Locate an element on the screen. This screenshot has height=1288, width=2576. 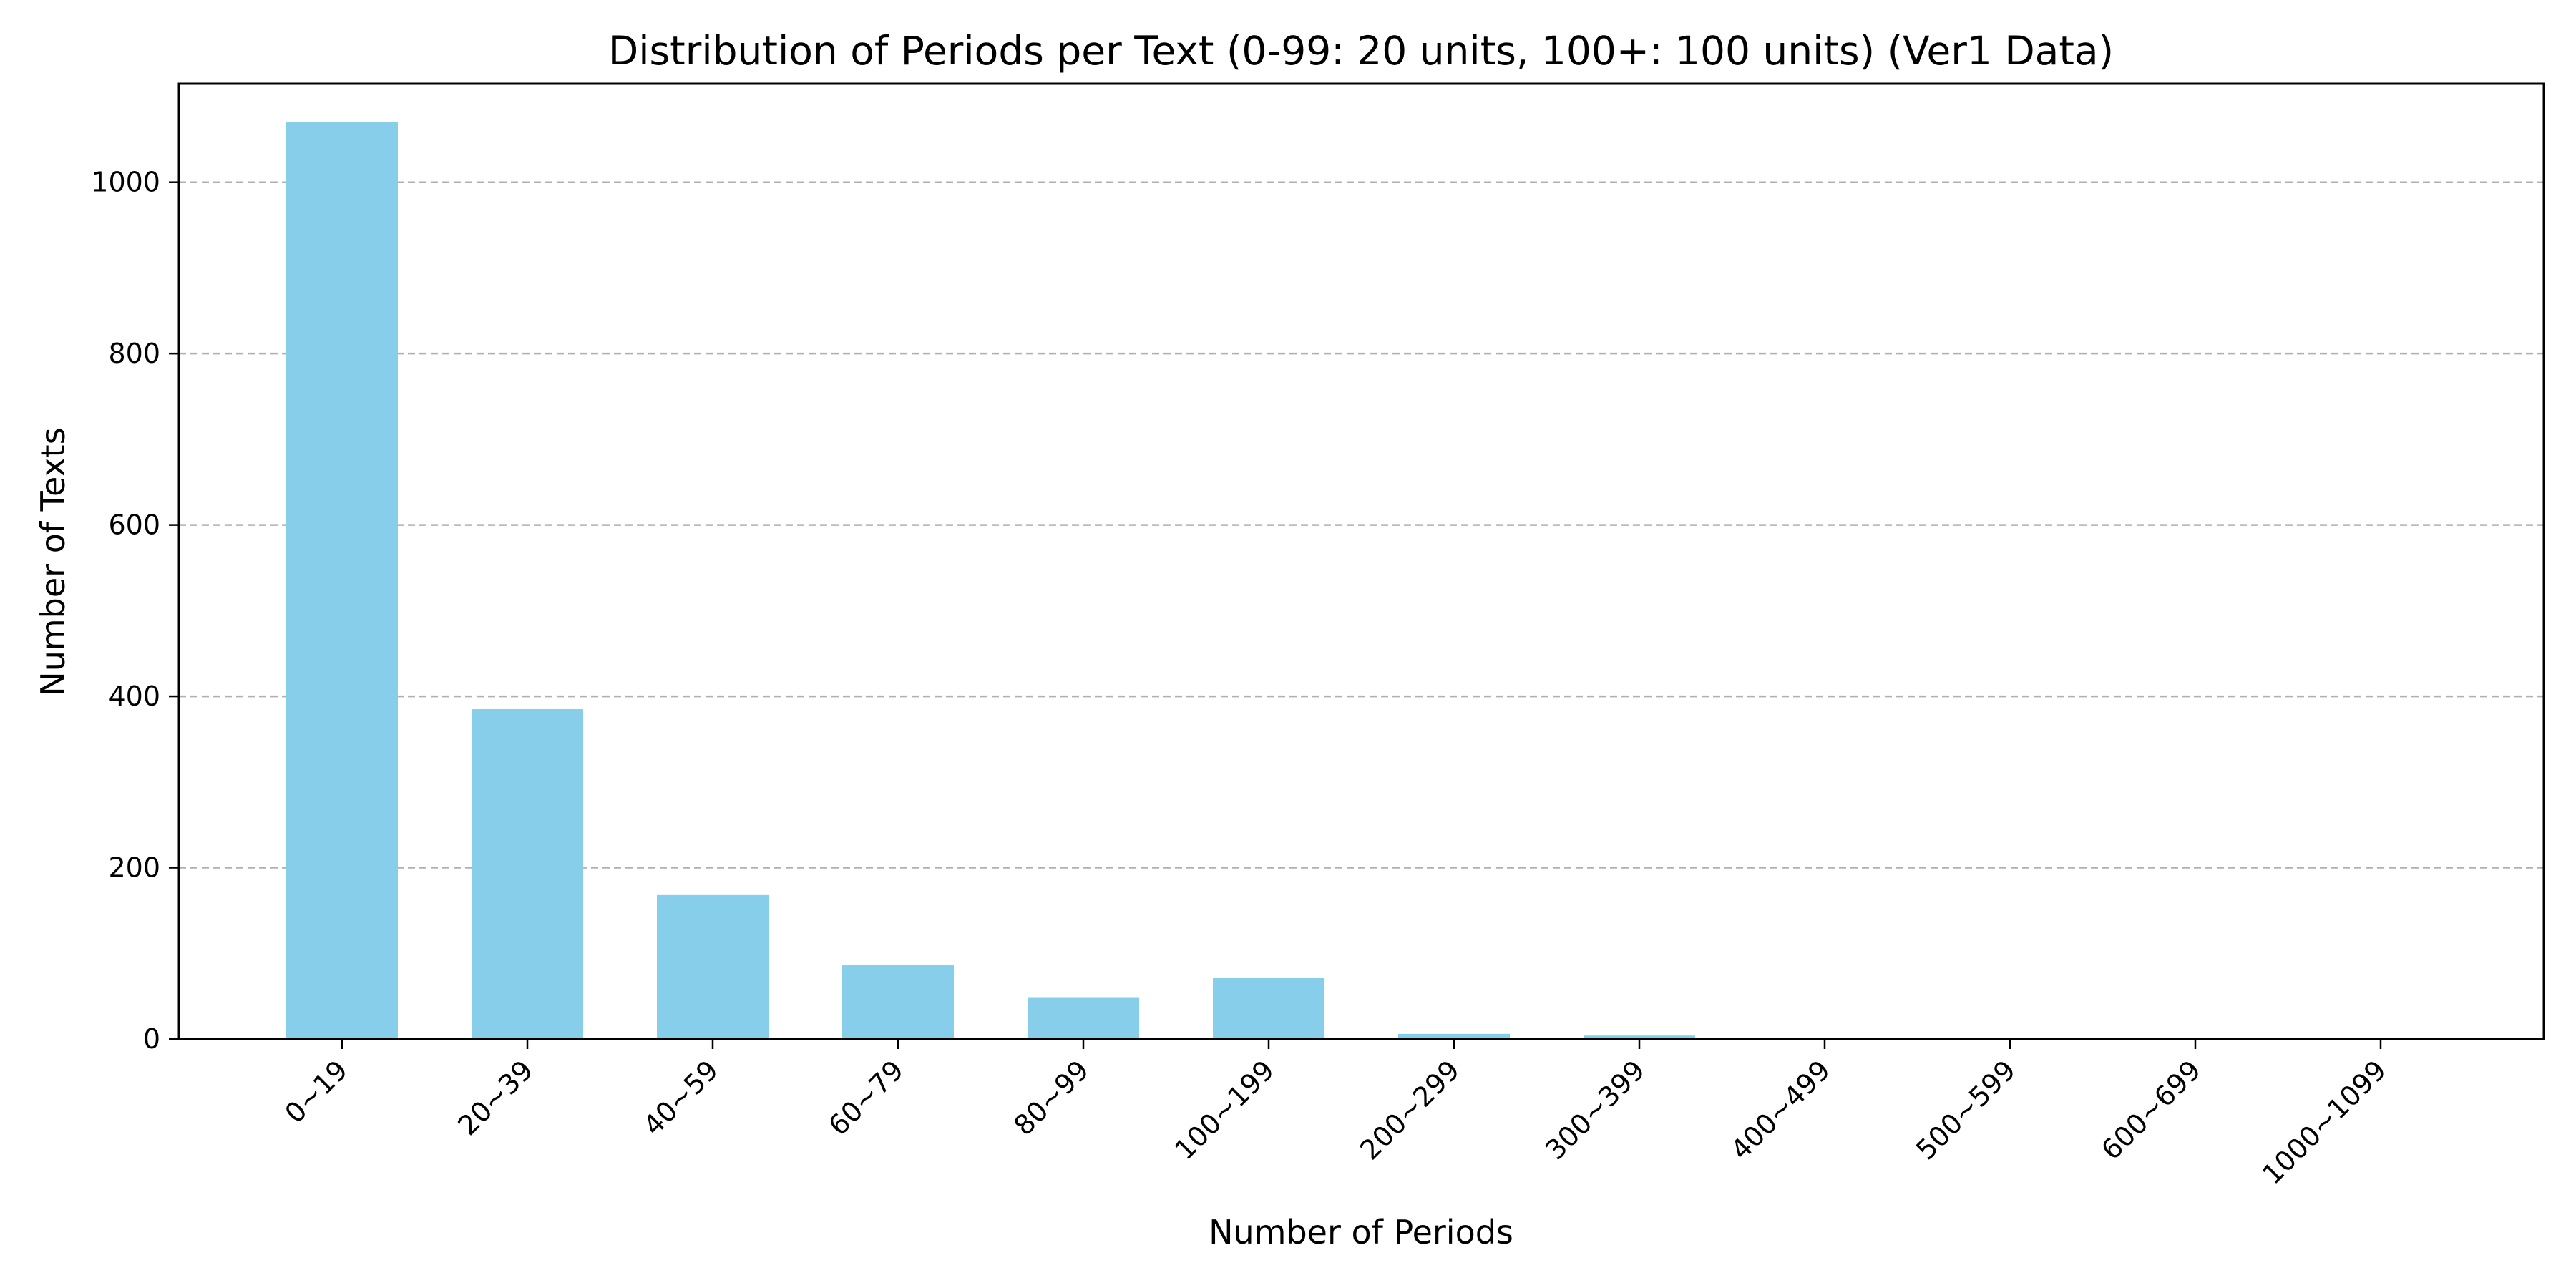
x-tick-label: 20~39 is located at coordinates (495, 1097).